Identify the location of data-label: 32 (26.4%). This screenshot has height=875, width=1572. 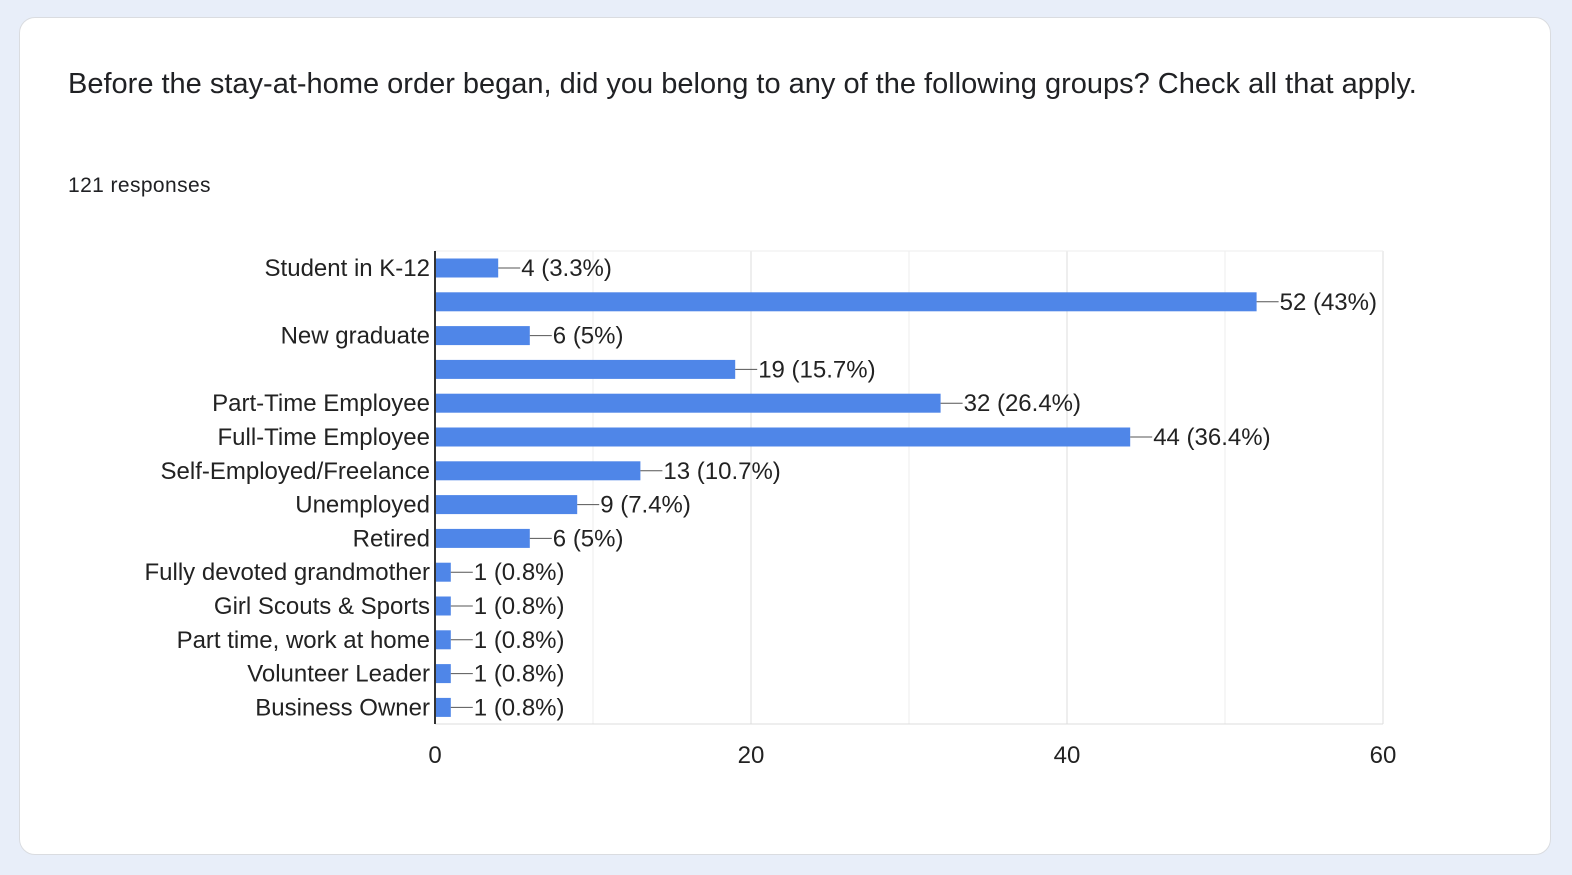
(1022, 403).